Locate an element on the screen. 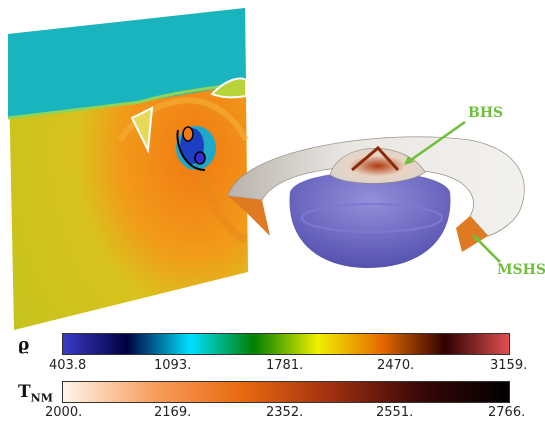  density-colorbar is located at coordinates (286, 344).